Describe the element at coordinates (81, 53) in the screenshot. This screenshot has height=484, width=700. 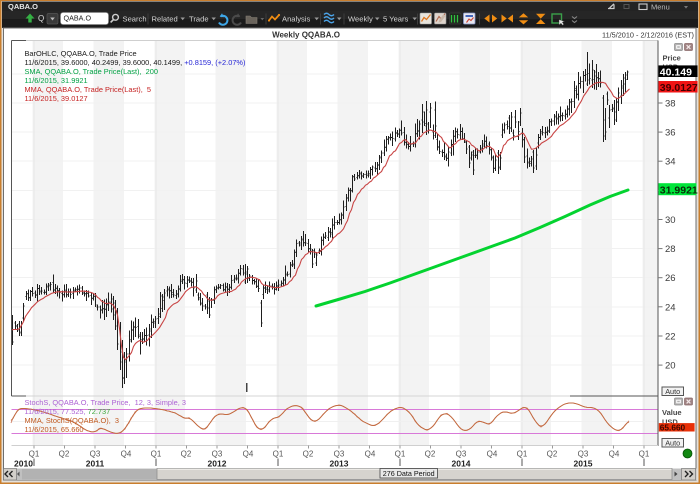
I see `svg-text: BarOHLC, QQABA.O, Trade Price` at that location.